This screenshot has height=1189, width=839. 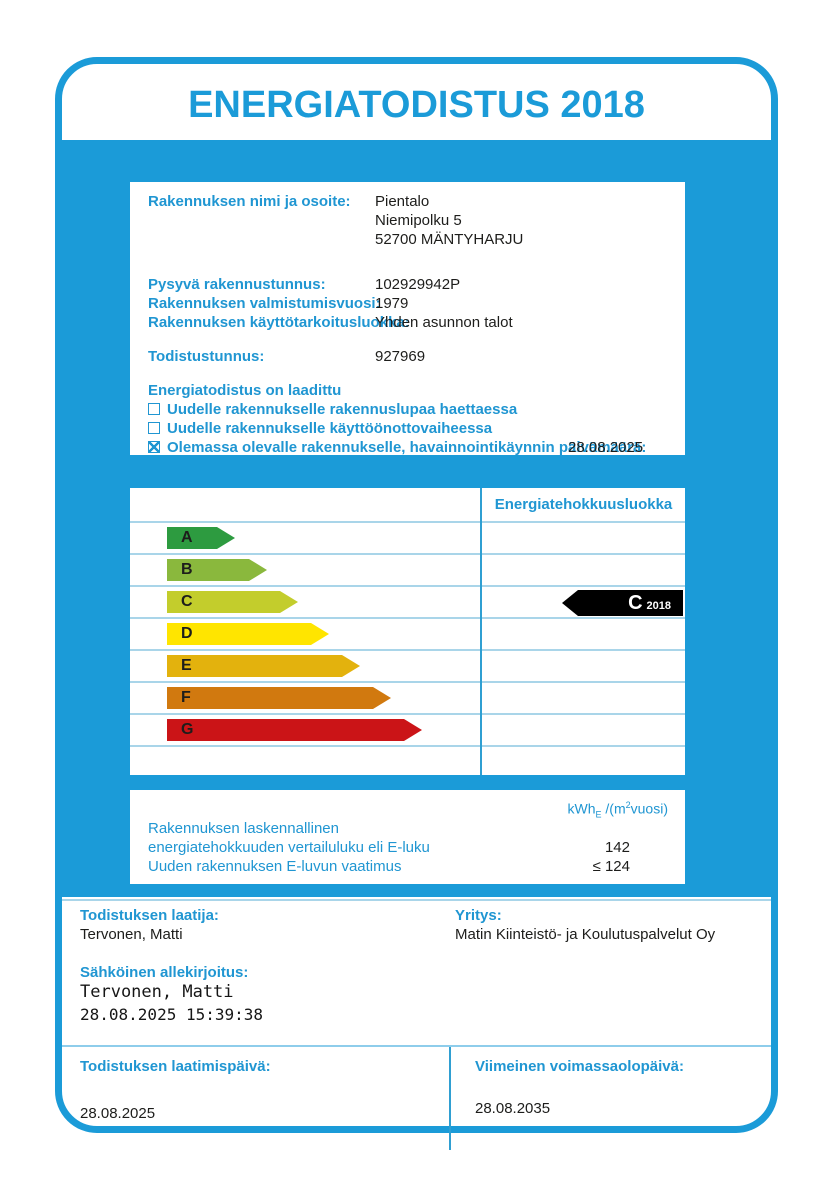 I want to click on scale-header-row: Energiatehokkuusluokka, so click(x=407, y=505).